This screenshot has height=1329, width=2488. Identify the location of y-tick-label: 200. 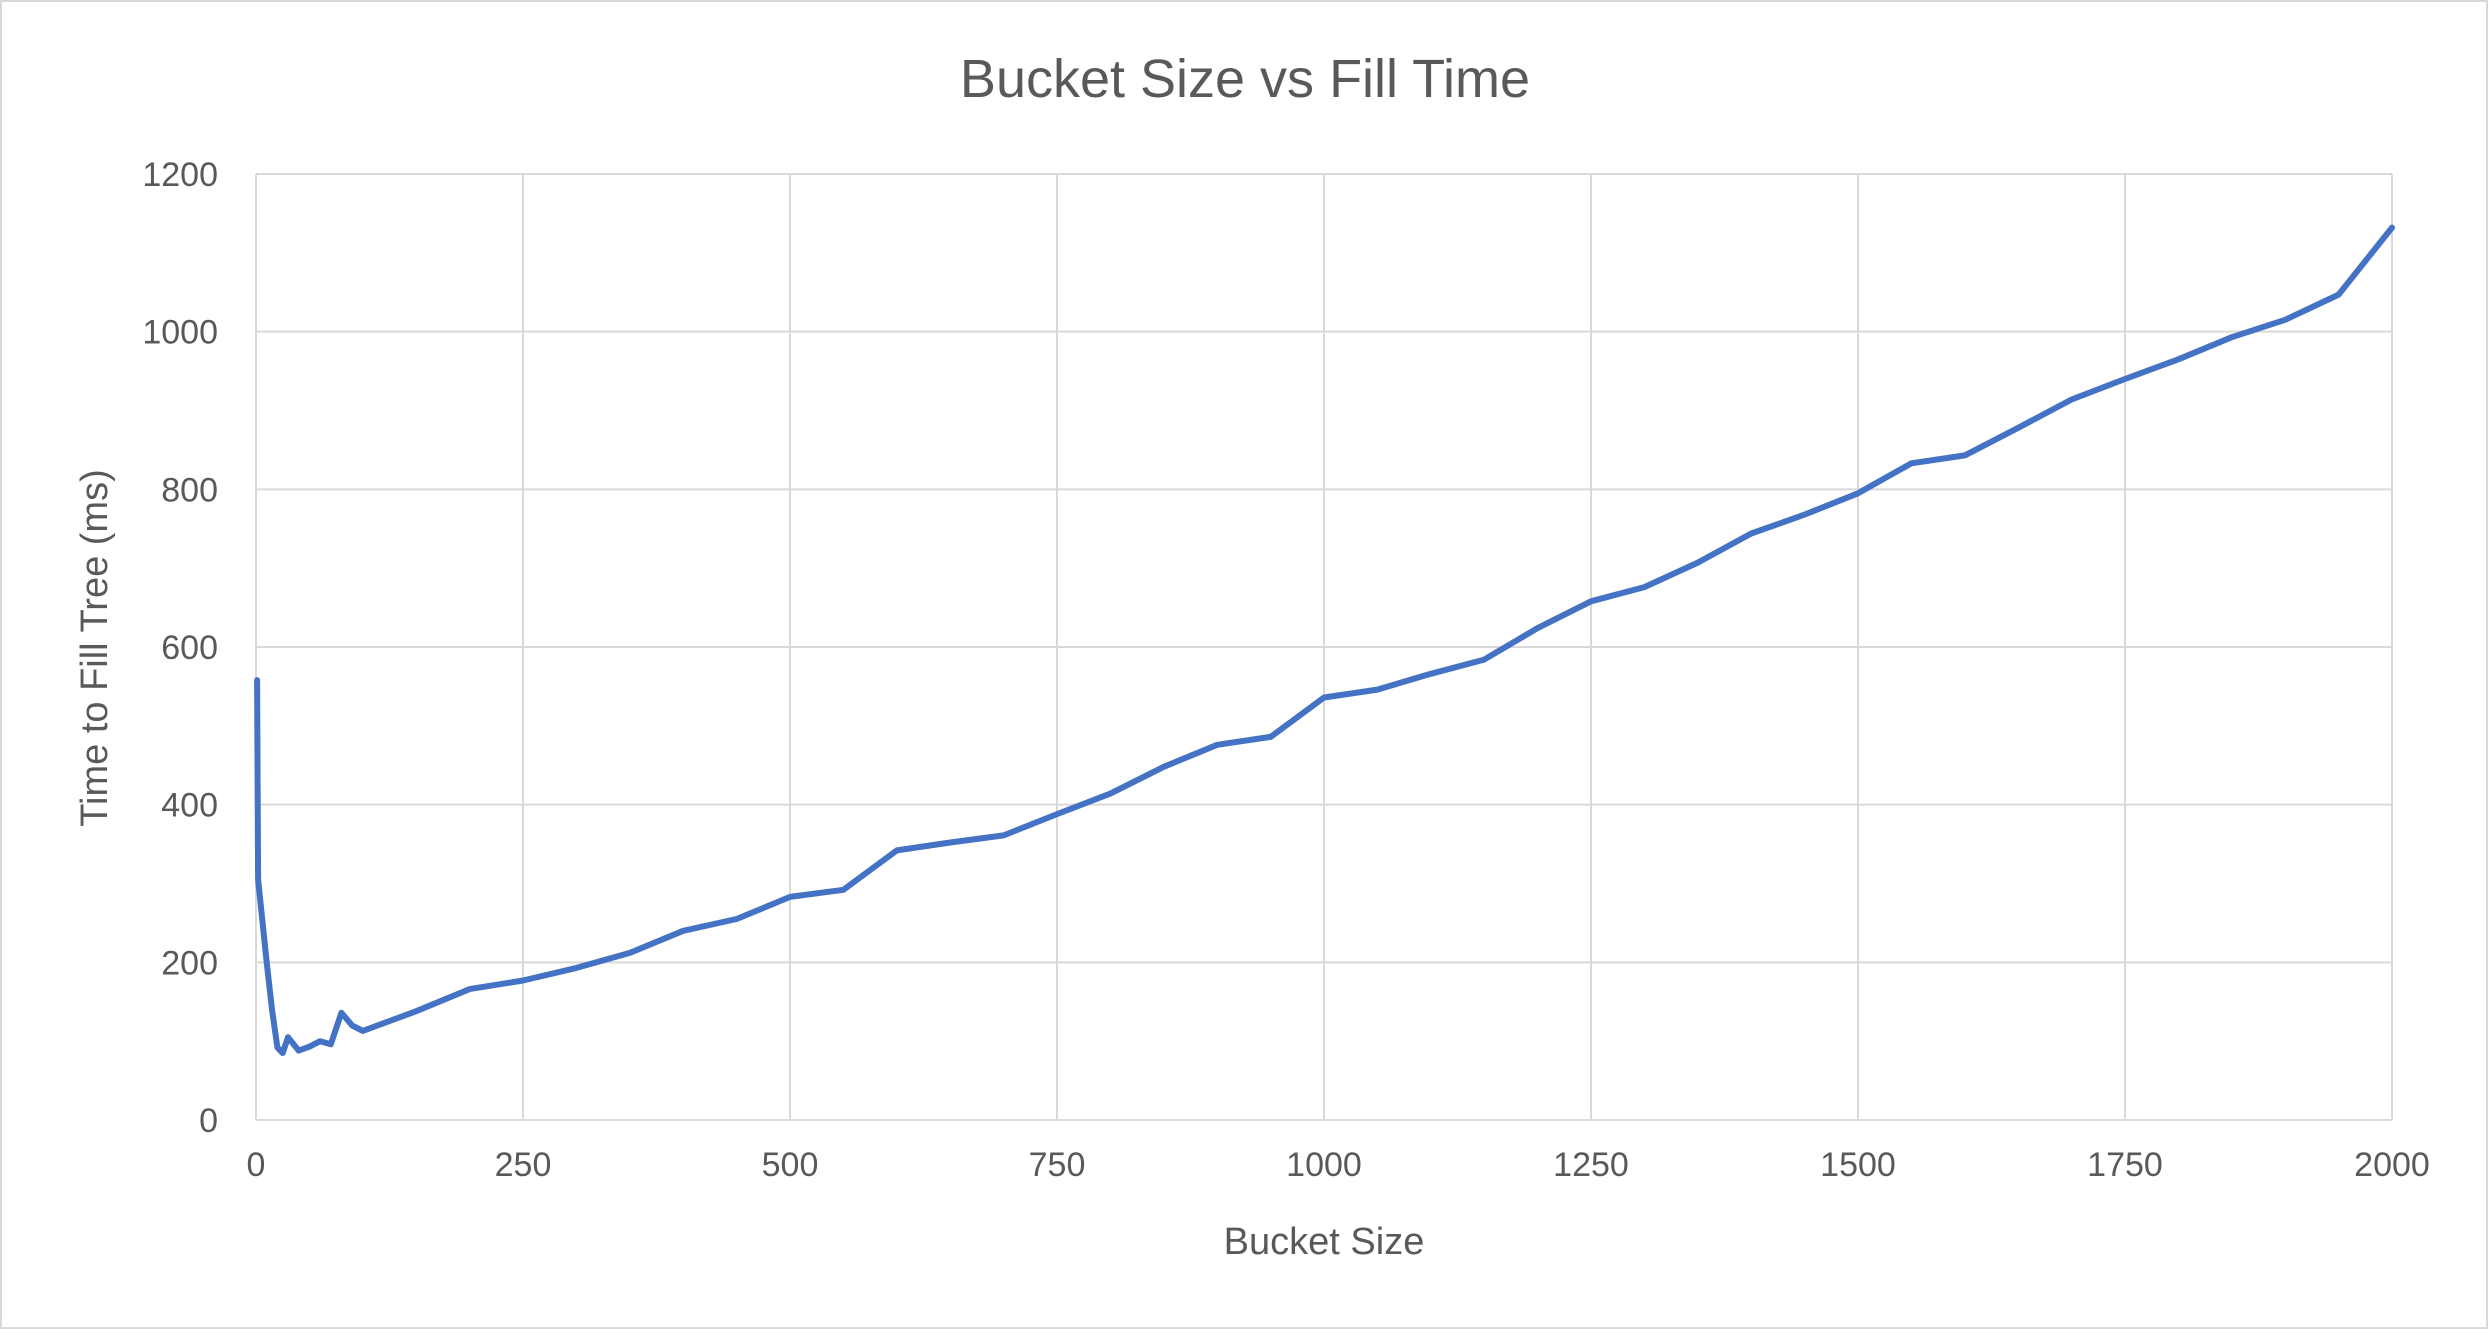
(189, 963).